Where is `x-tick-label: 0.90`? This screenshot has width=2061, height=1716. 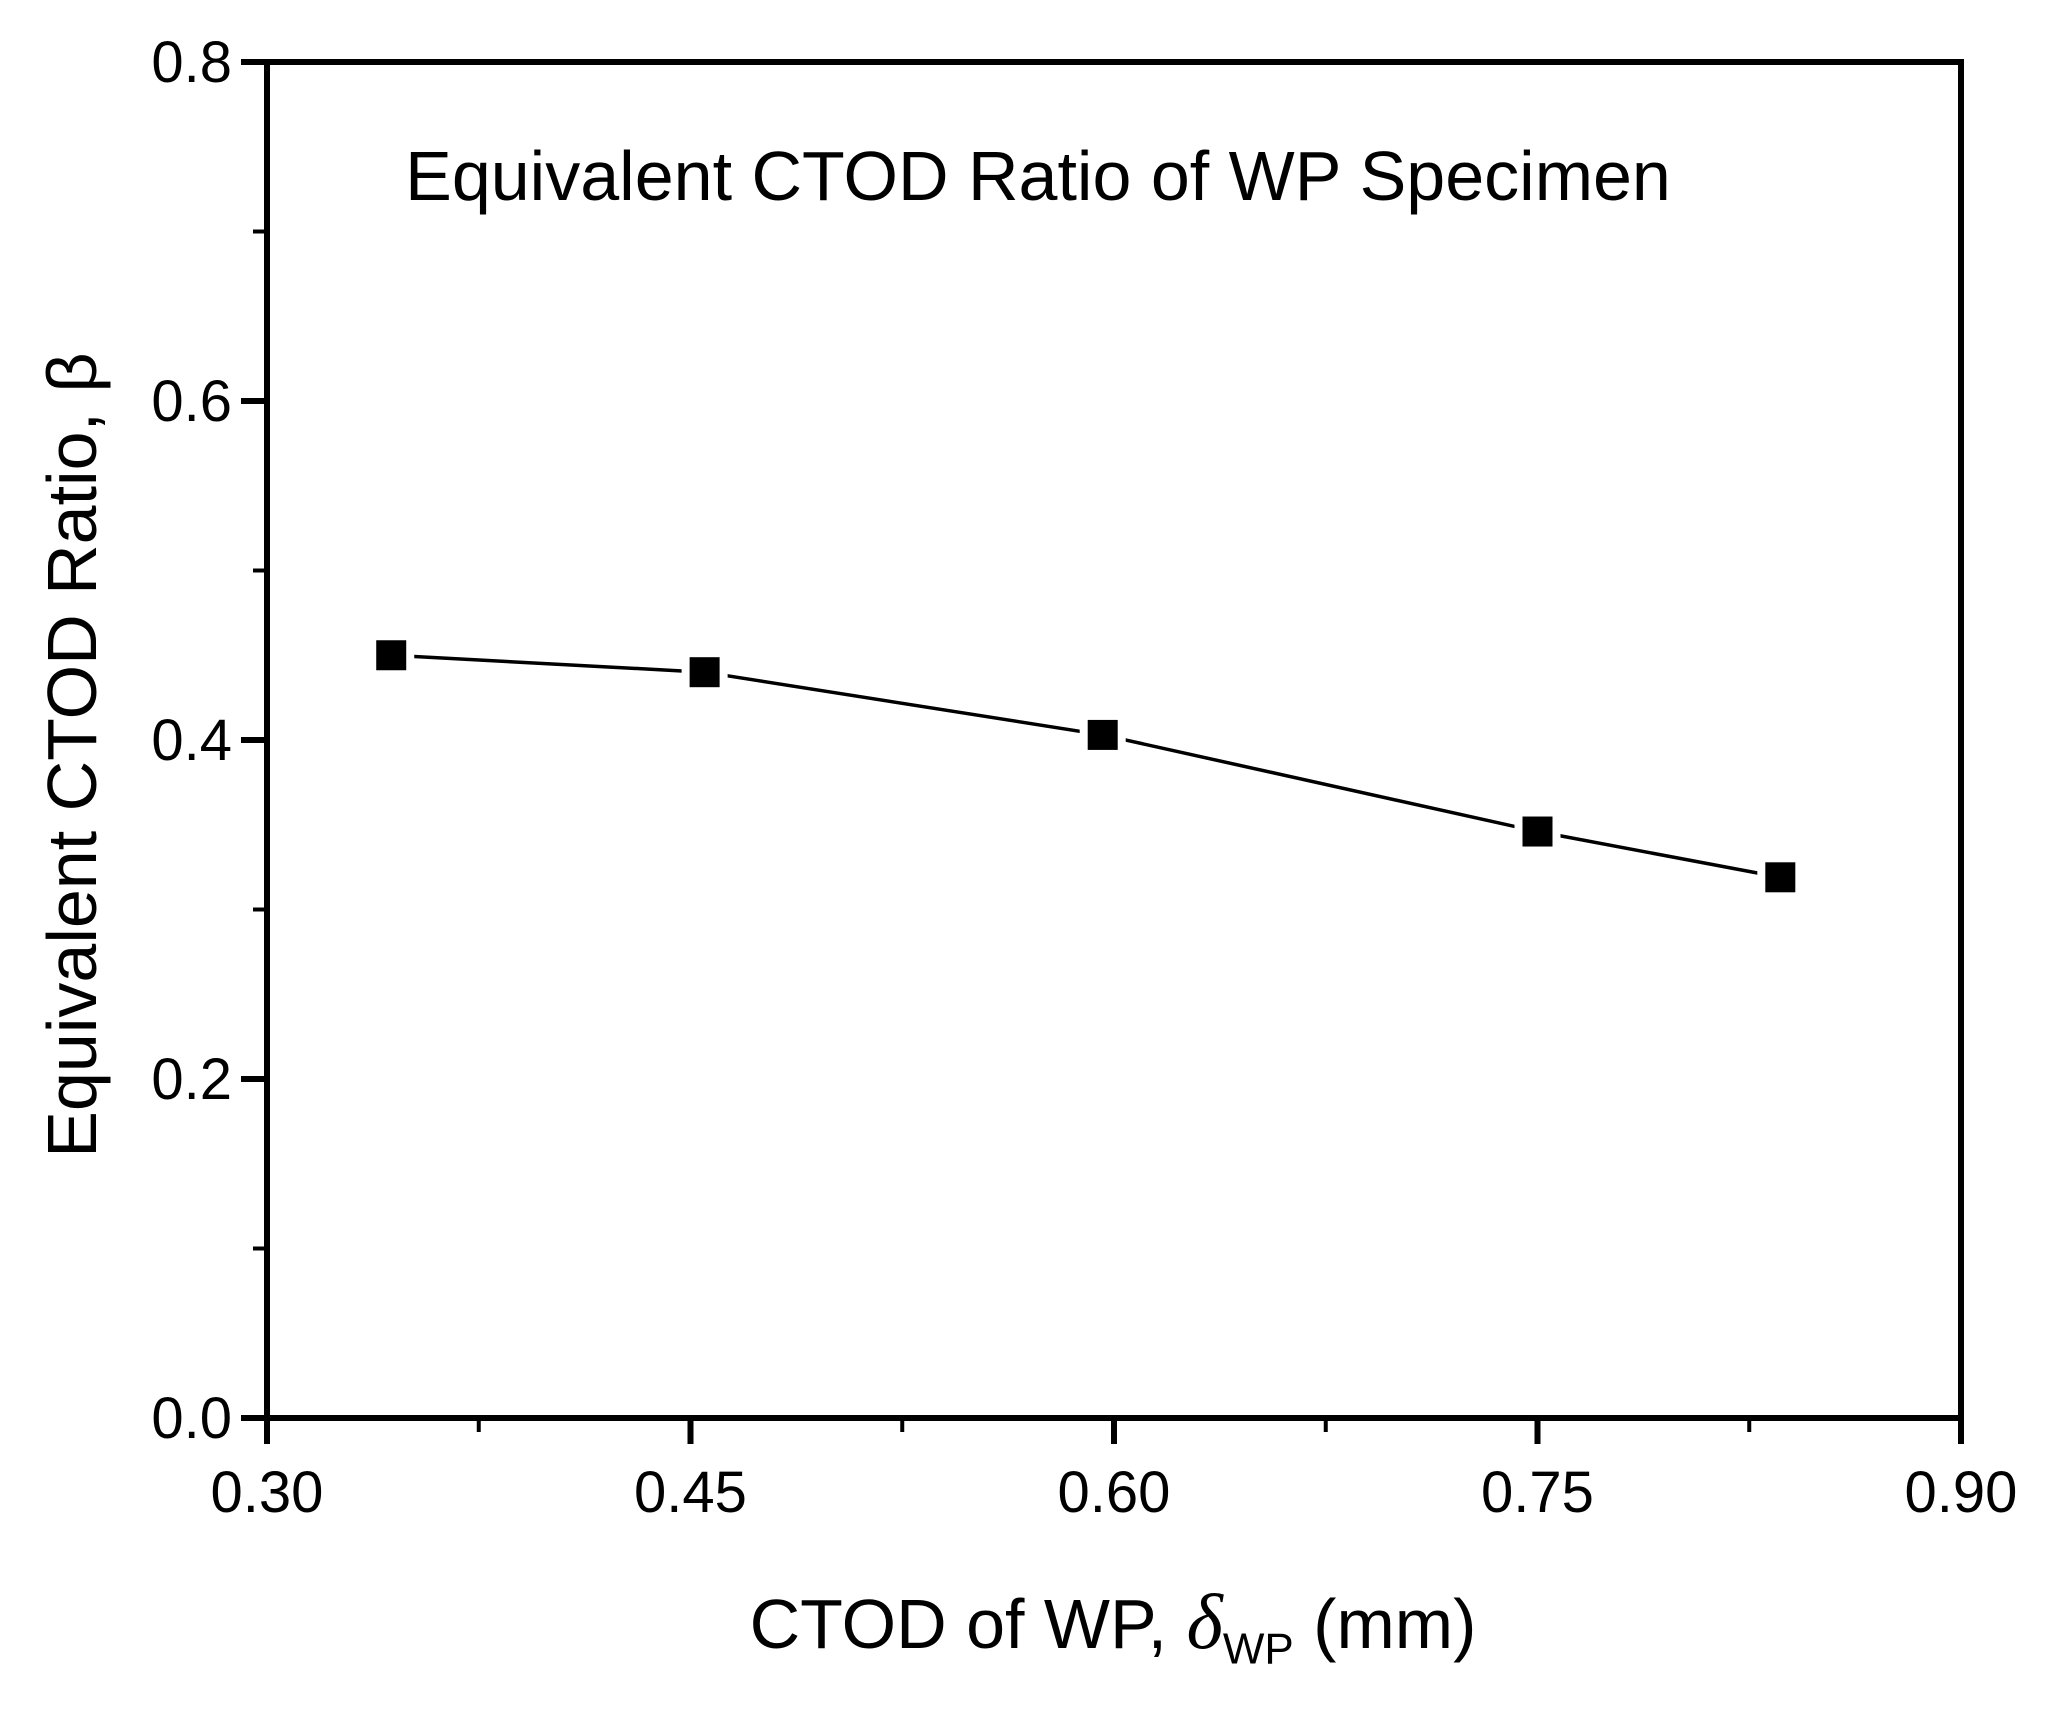
x-tick-label: 0.90 is located at coordinates (1961, 1492).